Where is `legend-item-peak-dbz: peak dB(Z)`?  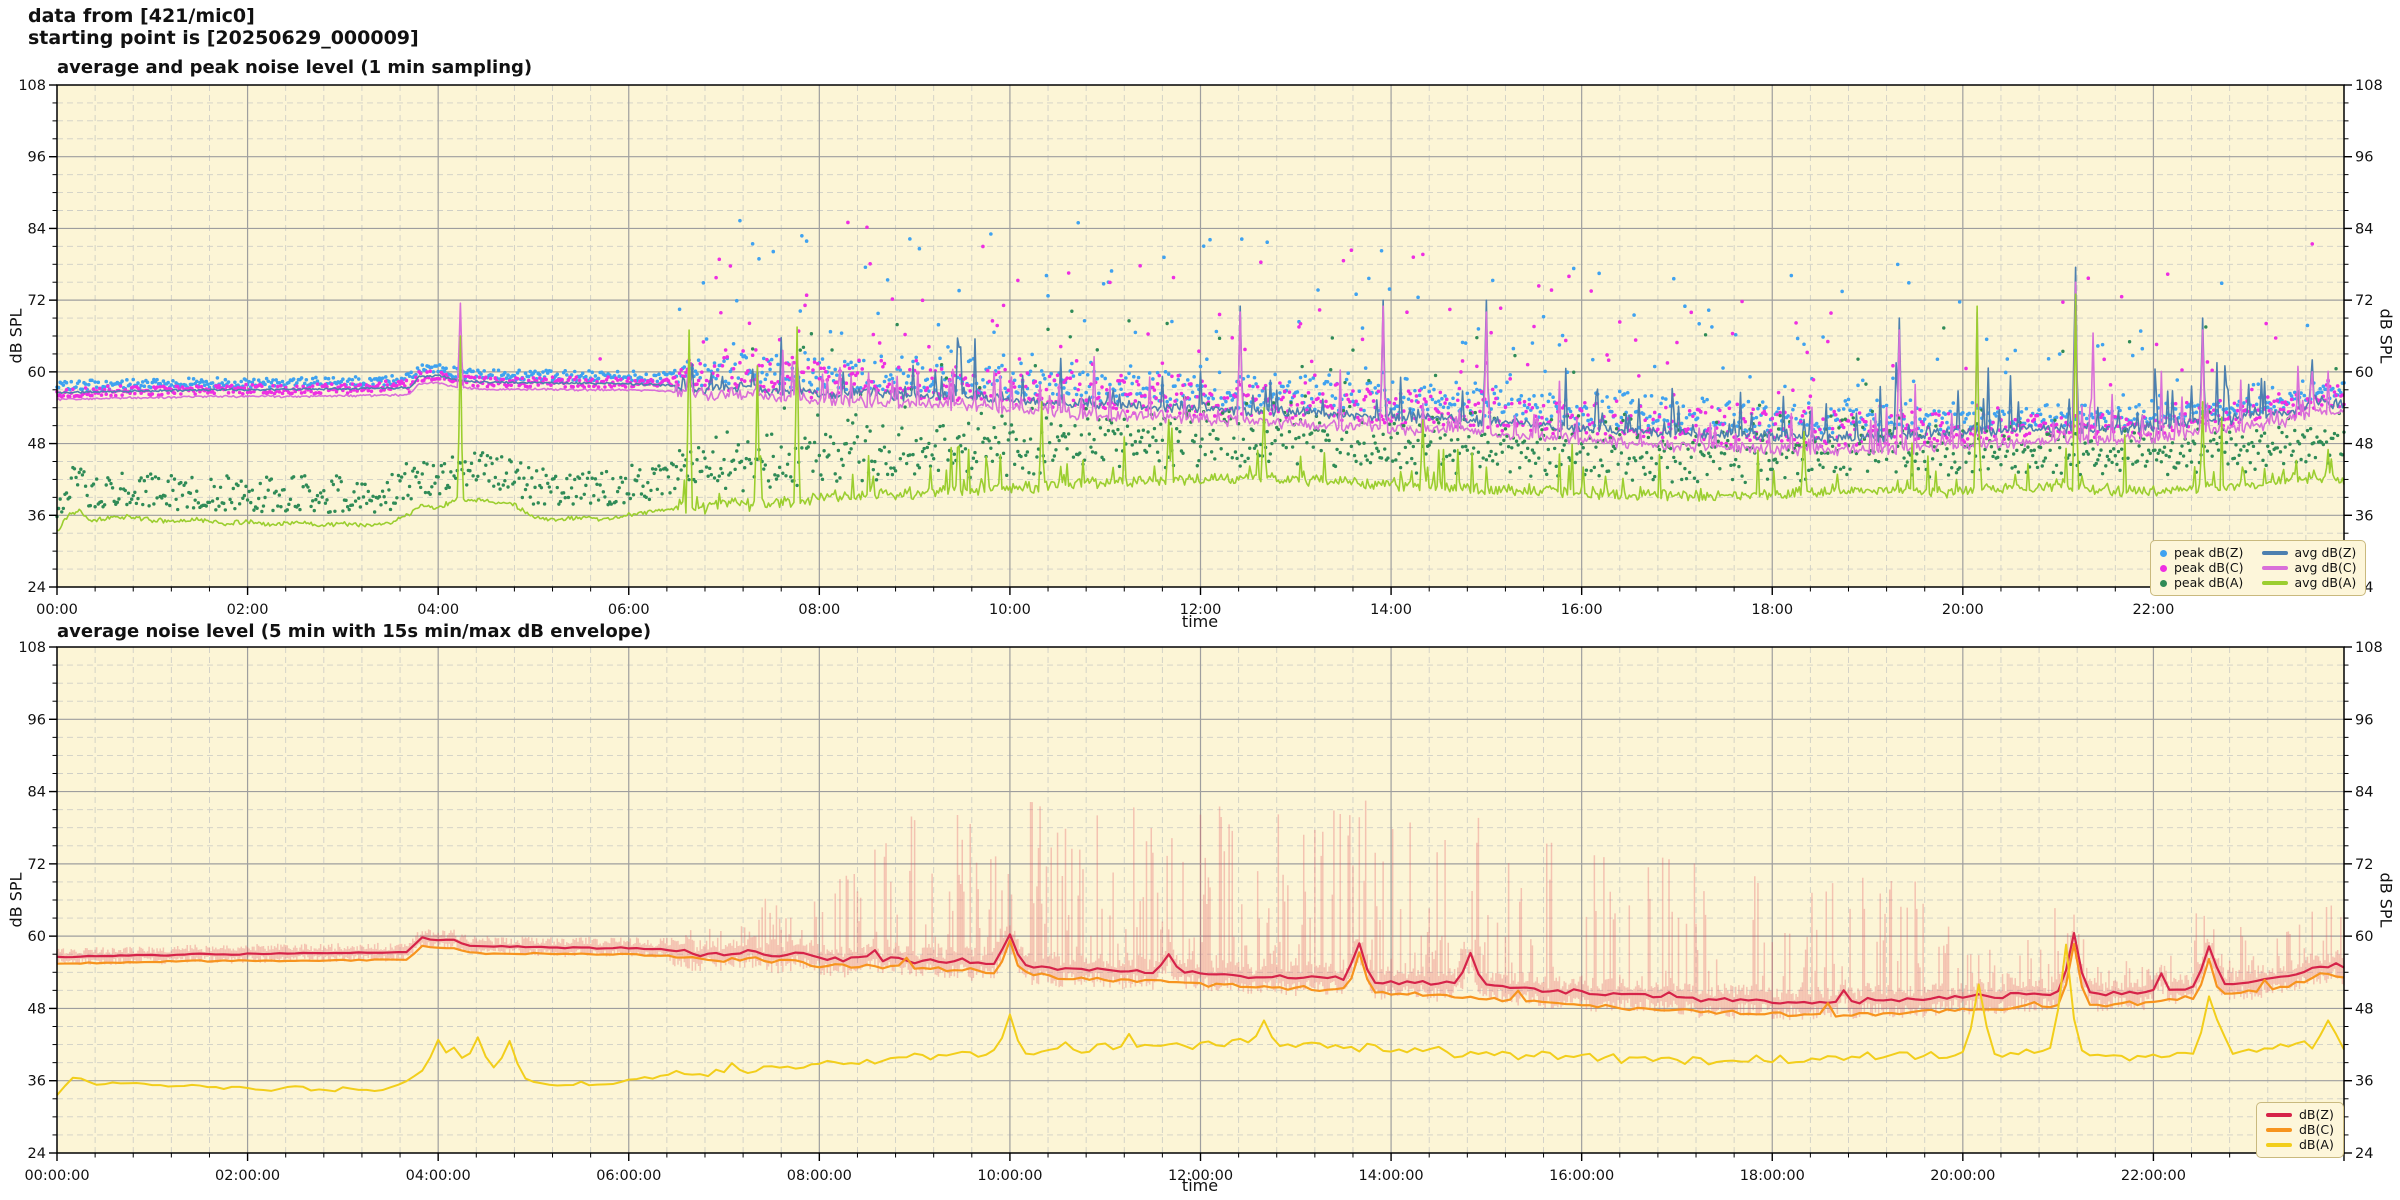
legend-item-peak-dbz: peak dB(Z) is located at coordinates (2202, 553).